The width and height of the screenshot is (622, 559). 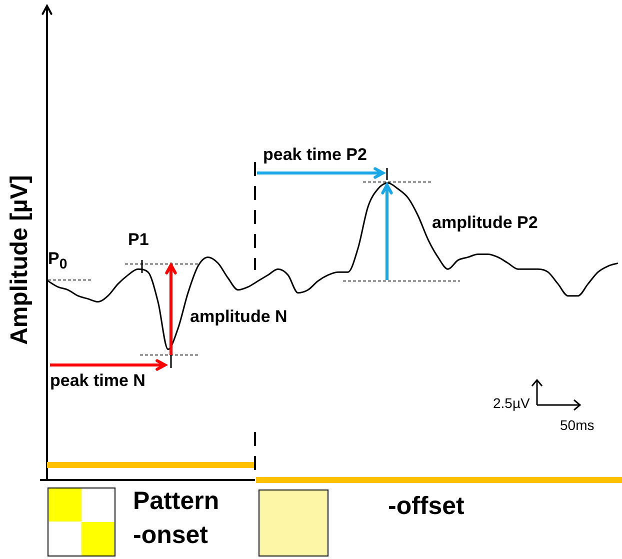 I want to click on annotation: 2.5µV, so click(x=511, y=403).